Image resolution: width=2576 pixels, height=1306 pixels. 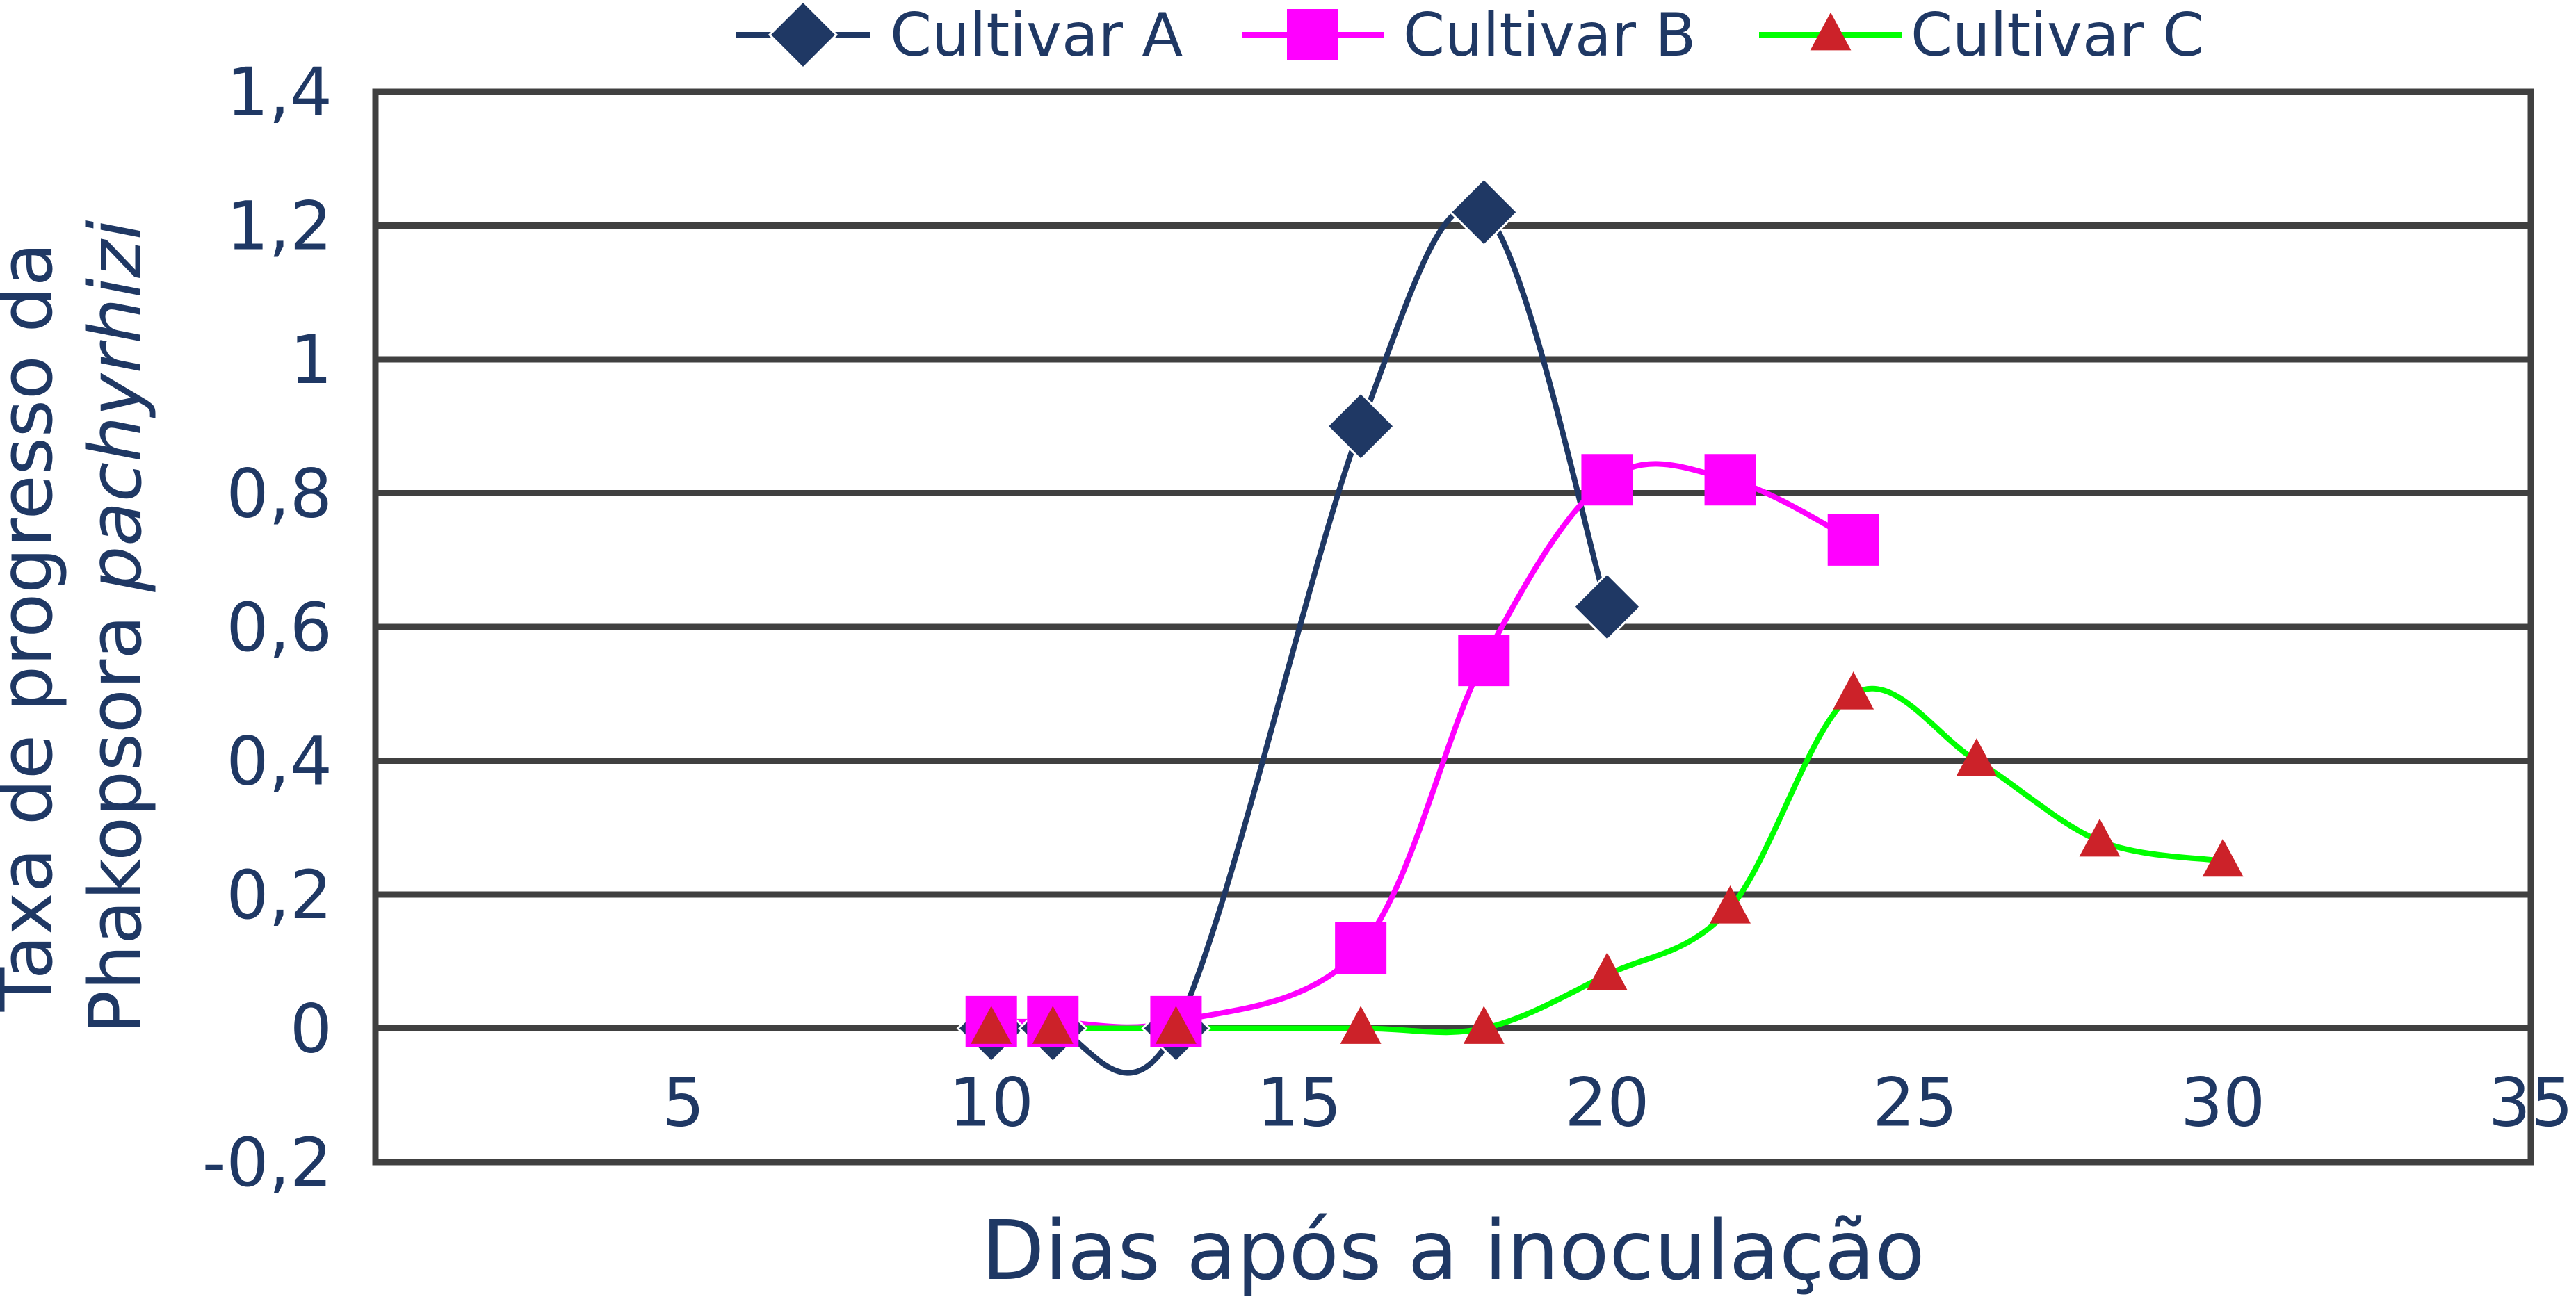 I want to click on legend-label-2: Cultivar B, so click(x=1549, y=35).